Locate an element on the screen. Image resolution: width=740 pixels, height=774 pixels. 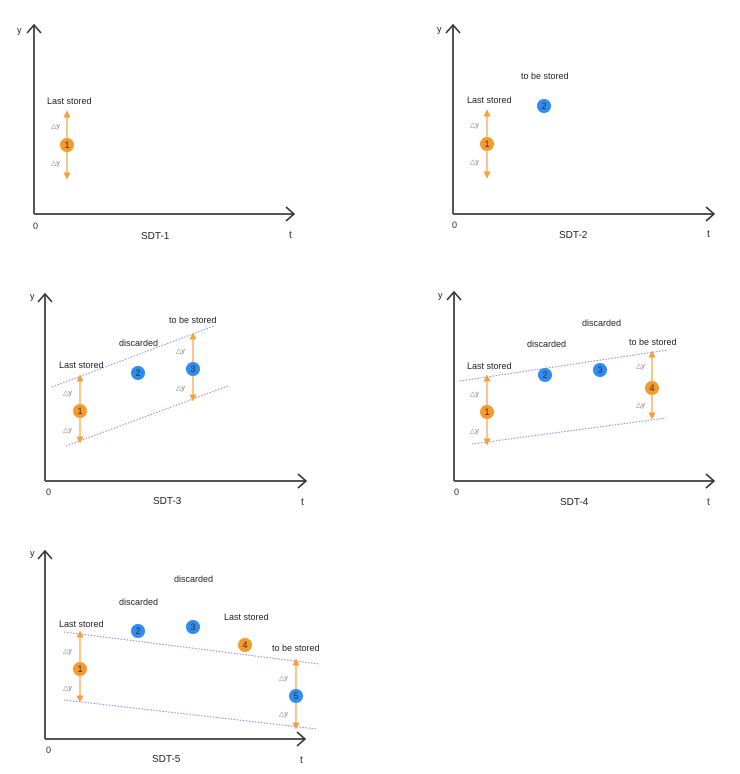
panel-caption: SDT-4 is located at coordinates (574, 502).